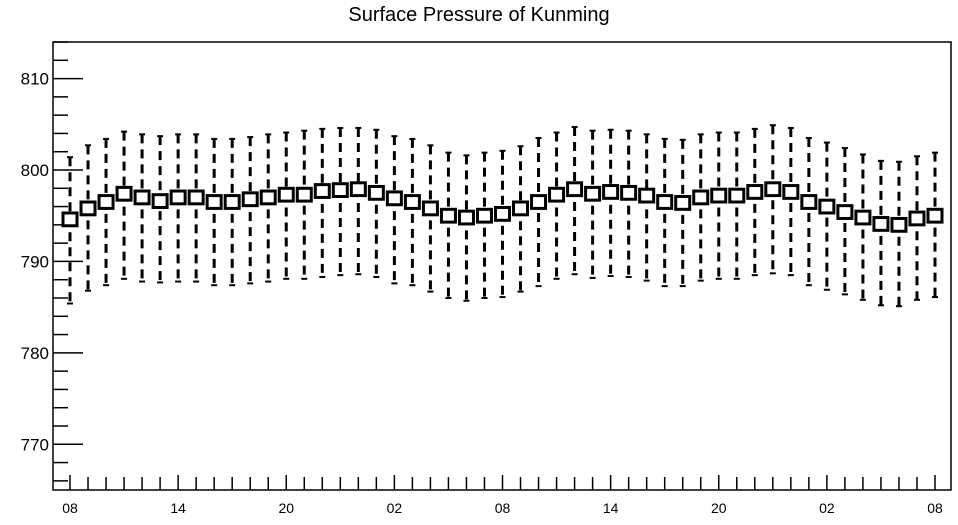 The image size is (958, 525). Describe the element at coordinates (35, 261) in the screenshot. I see `y-tick-label: 790` at that location.